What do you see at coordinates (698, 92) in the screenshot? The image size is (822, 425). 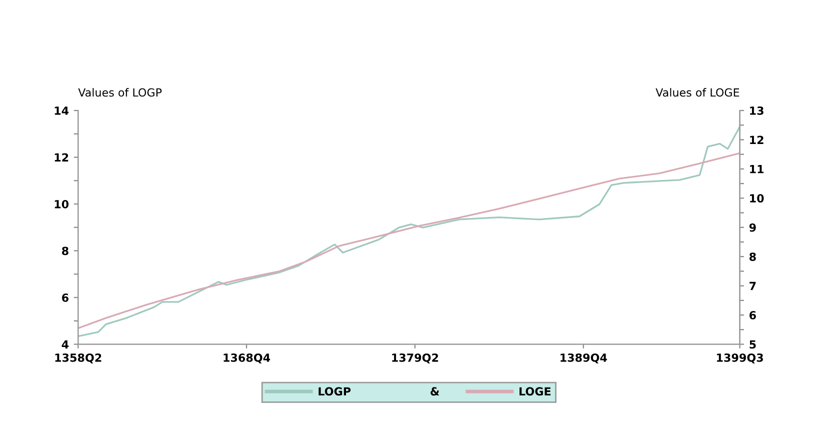 I see `y2-axis-title: Values of LOGE` at bounding box center [698, 92].